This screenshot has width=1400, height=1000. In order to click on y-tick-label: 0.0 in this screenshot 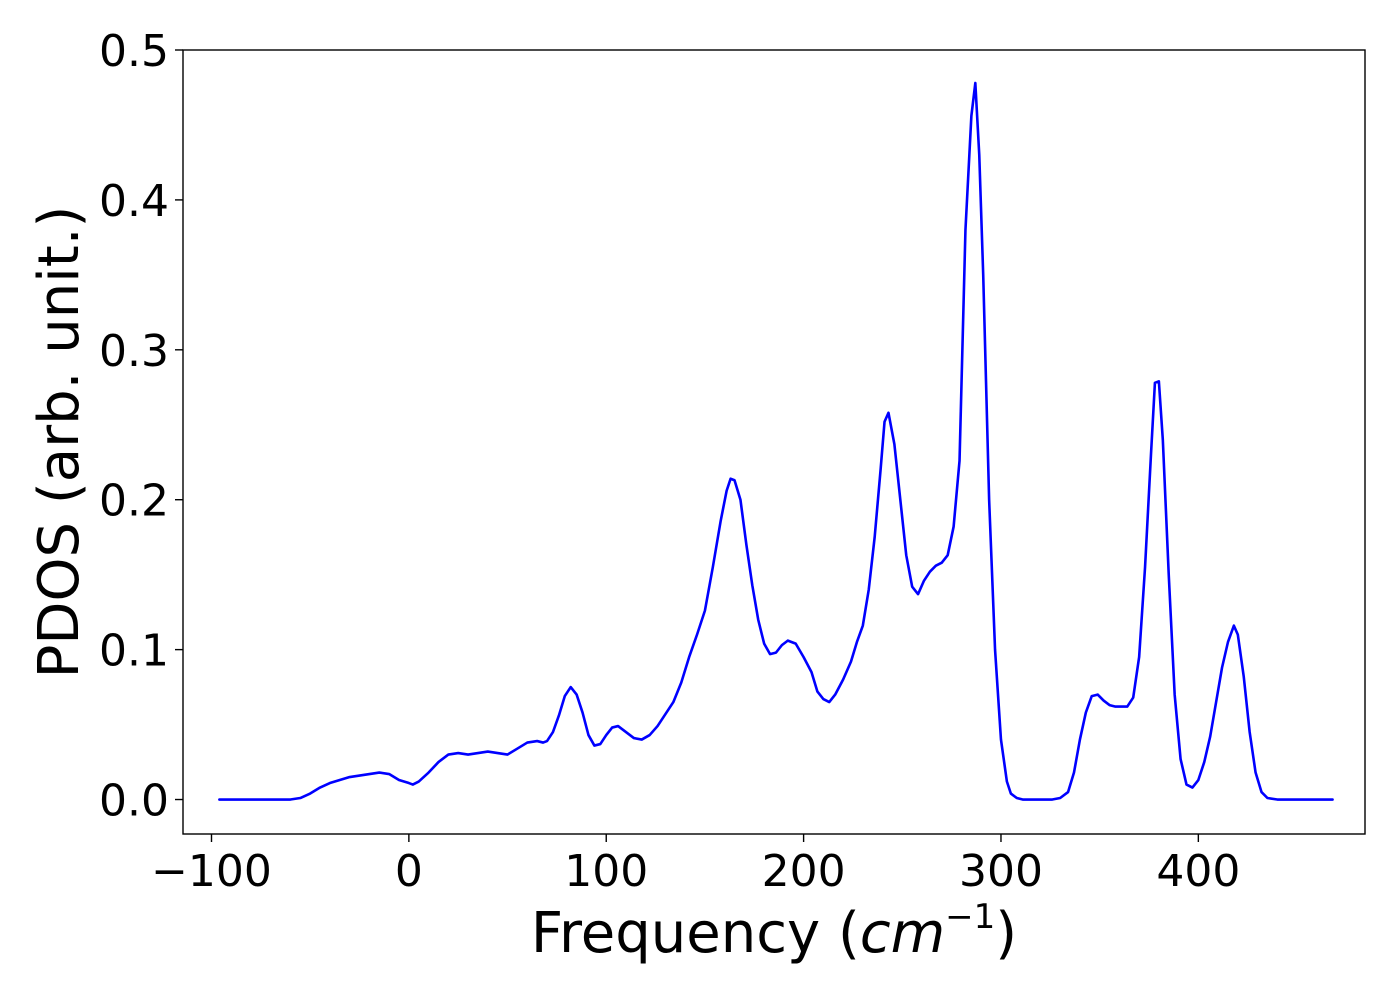, I will do `click(134, 801)`.